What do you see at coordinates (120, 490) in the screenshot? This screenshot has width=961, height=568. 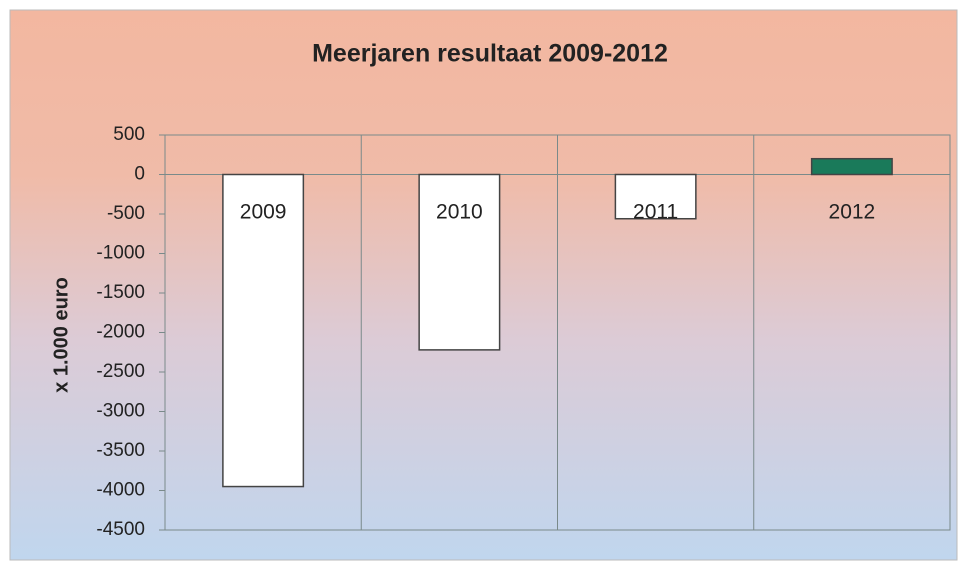 I see `y-tick-label: -4000` at bounding box center [120, 490].